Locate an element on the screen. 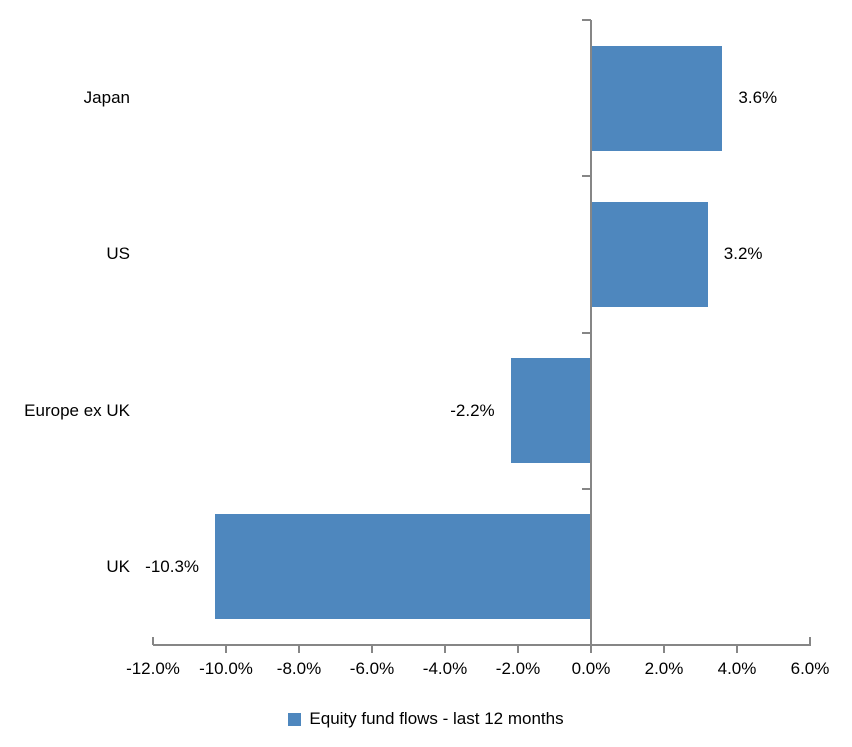 Image resolution: width=852 pixels, height=747 pixels. data-label-us: 3.2% is located at coordinates (743, 254).